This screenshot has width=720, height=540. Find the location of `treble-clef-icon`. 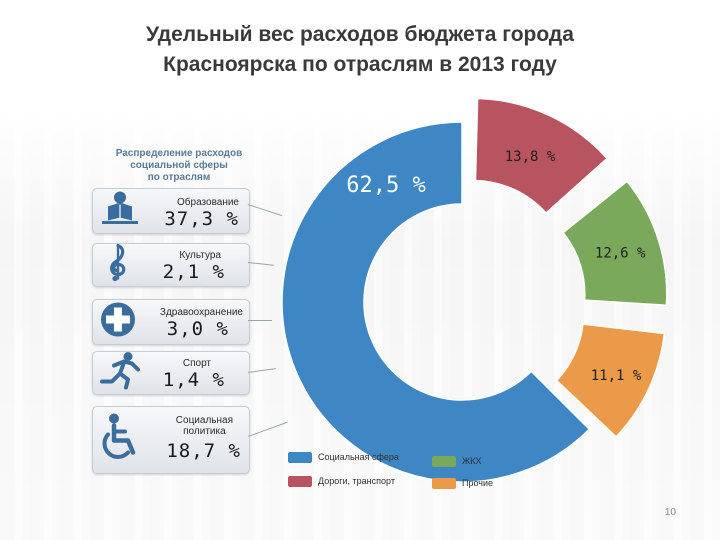

treble-clef-icon is located at coordinates (118, 265).